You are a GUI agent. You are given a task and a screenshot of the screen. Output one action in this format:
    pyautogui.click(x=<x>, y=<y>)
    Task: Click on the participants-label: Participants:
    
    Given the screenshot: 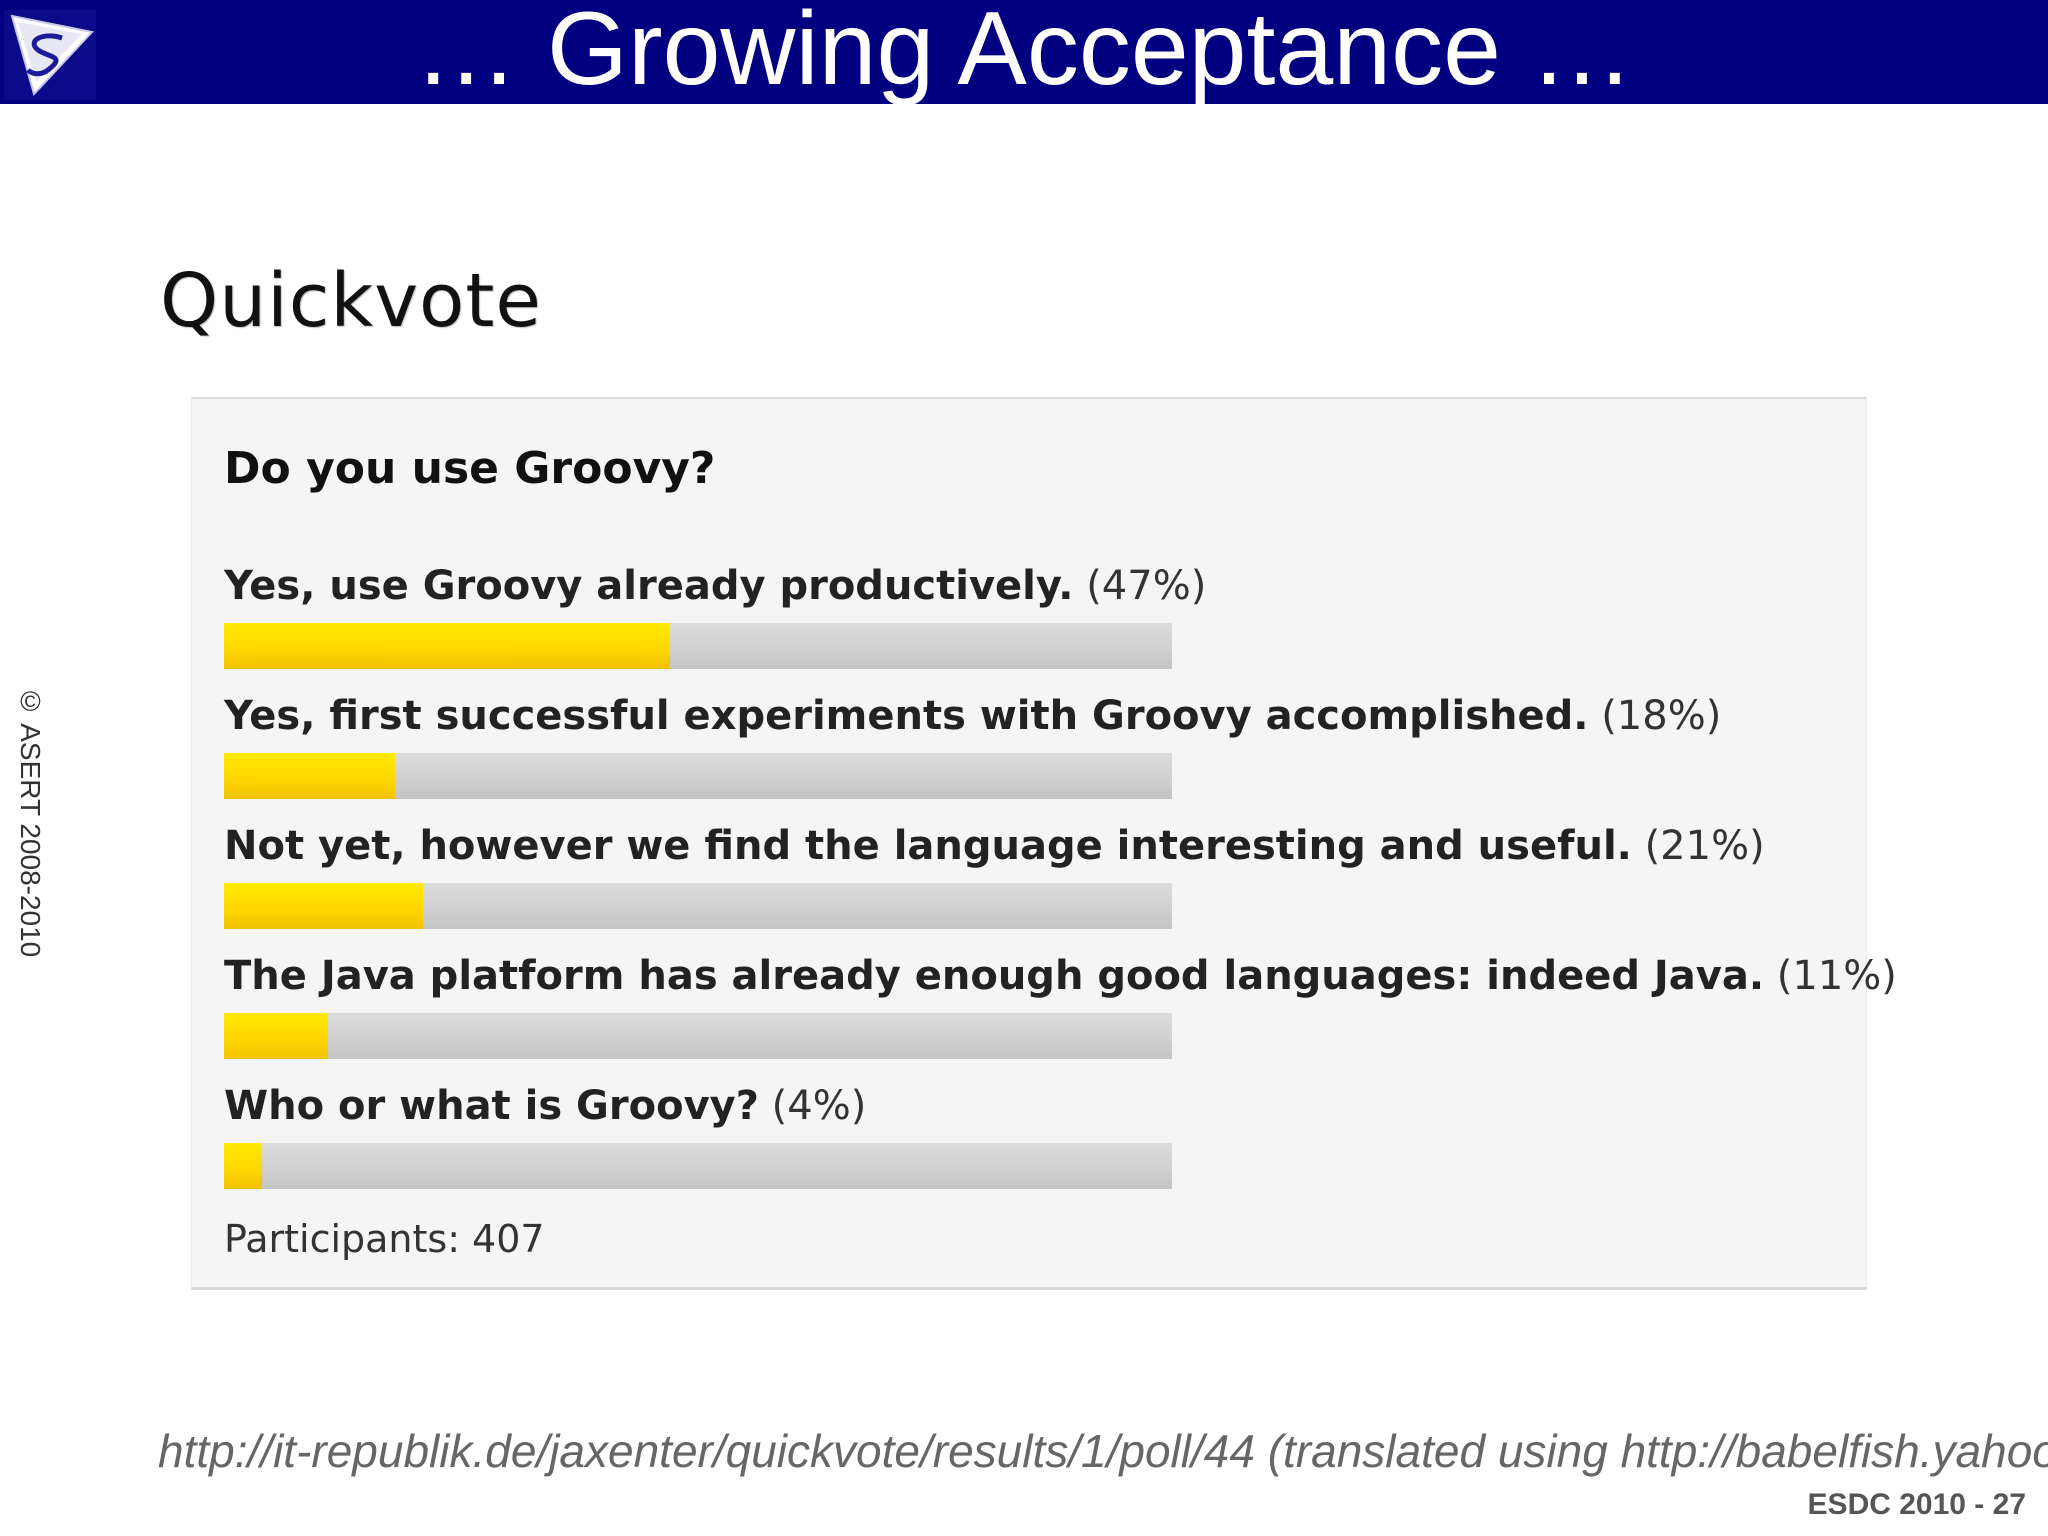 What is the action you would take?
    pyautogui.click(x=342, y=1239)
    